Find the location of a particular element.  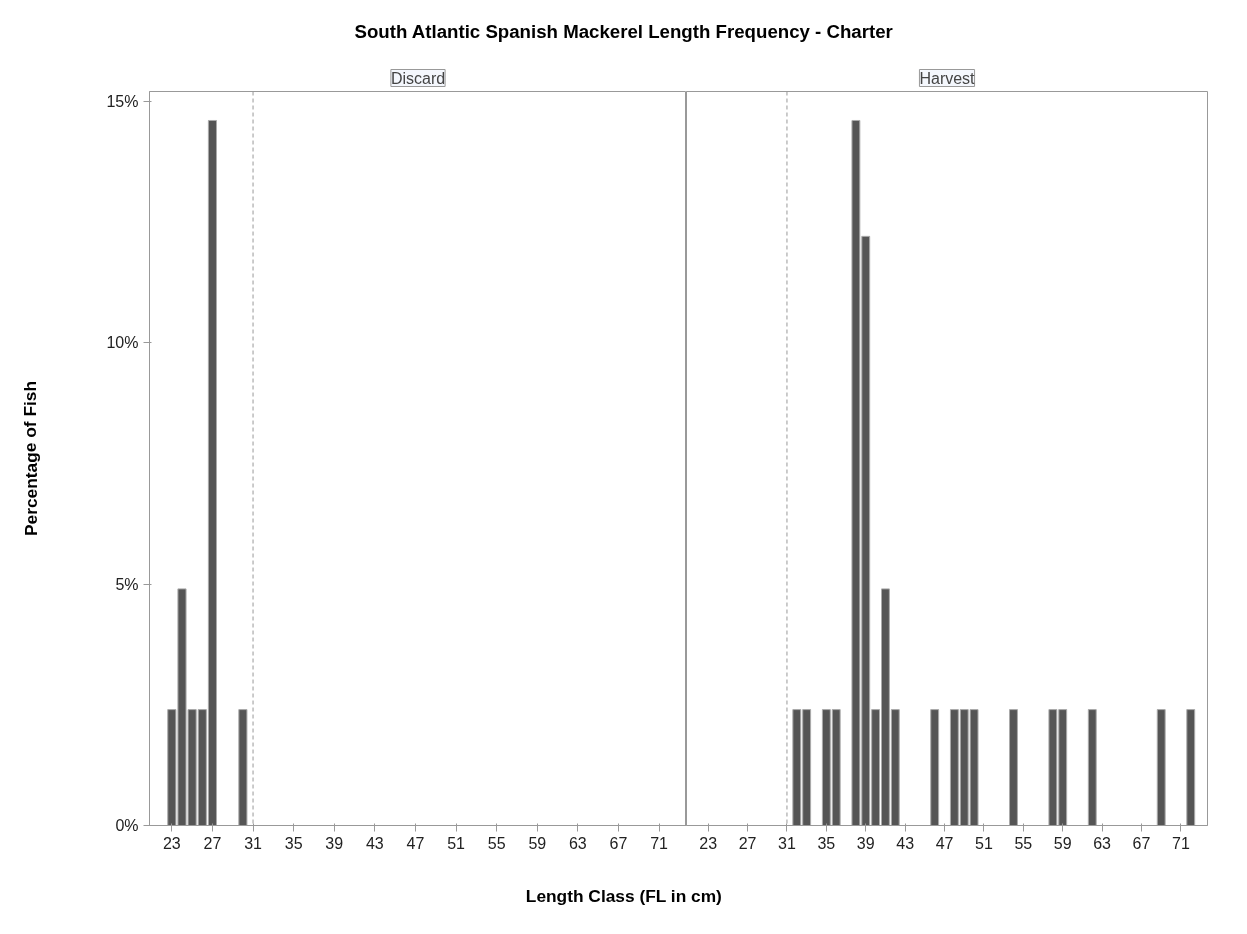

y-tick-label: 0% is located at coordinates (127, 825).